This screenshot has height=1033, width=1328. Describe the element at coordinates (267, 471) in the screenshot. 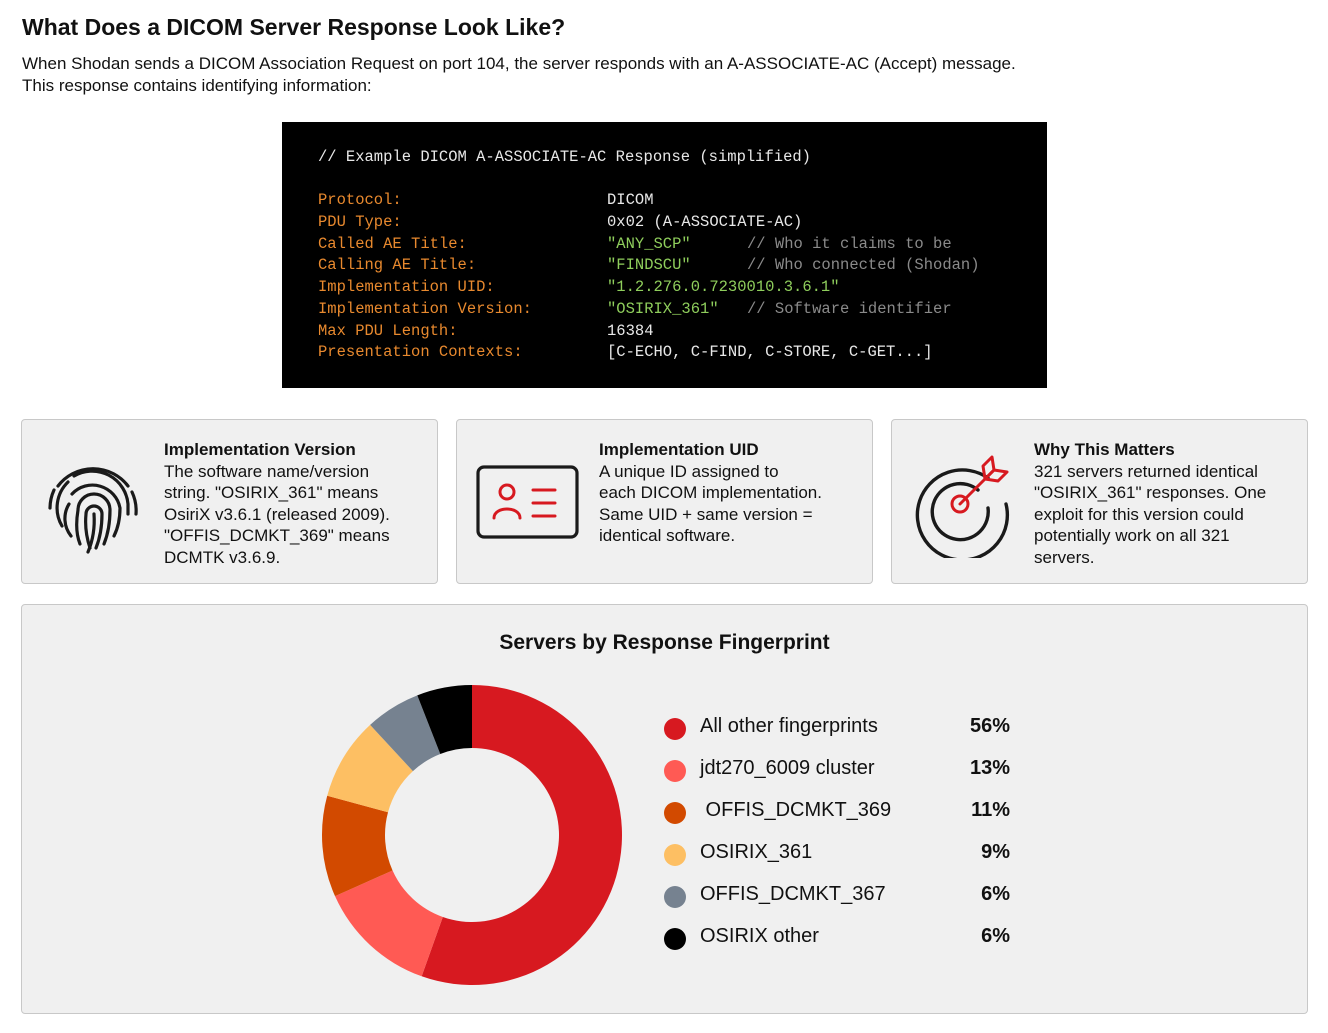

I see `card-line: The software name/version` at that location.